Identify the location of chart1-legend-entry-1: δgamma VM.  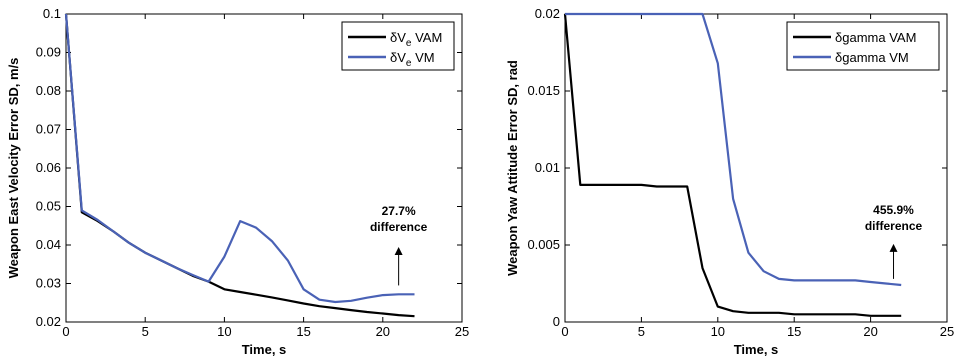
(872, 57).